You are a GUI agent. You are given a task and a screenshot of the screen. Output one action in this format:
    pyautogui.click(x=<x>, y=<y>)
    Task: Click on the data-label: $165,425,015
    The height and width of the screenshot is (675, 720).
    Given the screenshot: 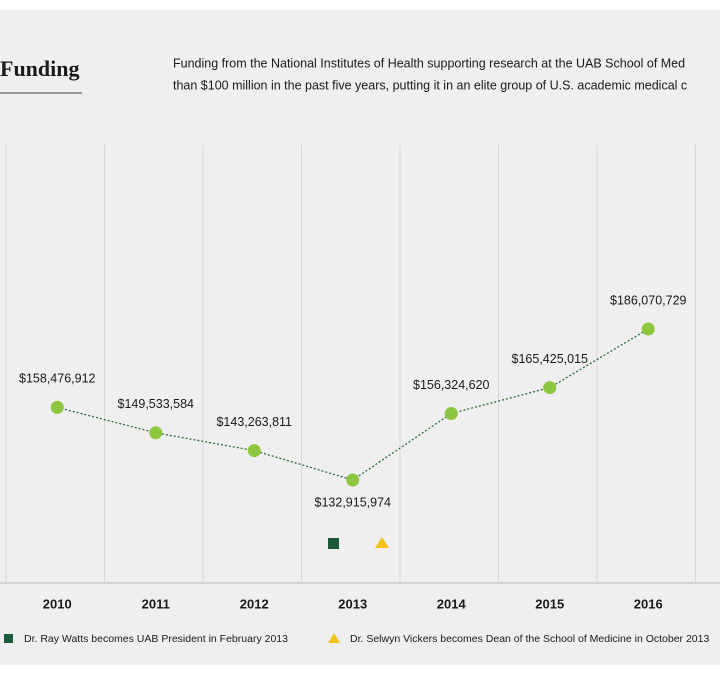 What is the action you would take?
    pyautogui.click(x=550, y=359)
    